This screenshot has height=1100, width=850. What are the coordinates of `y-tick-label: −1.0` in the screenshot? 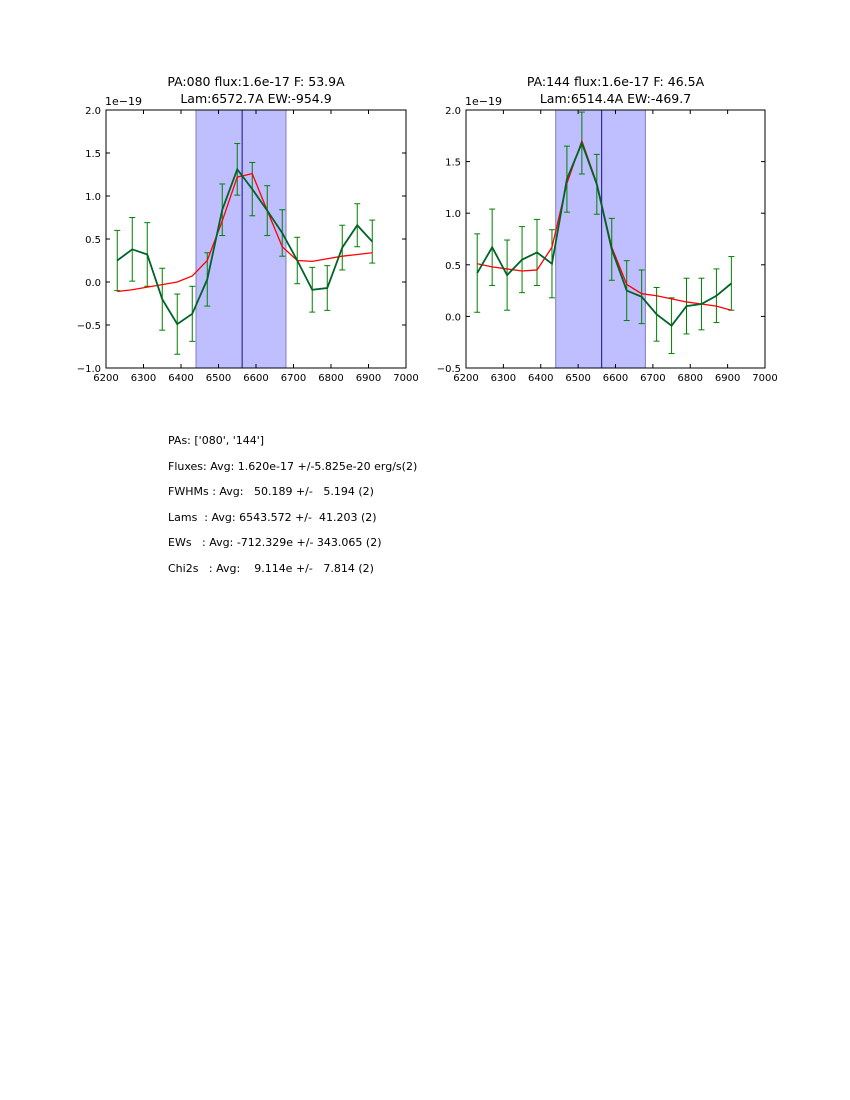 It's located at (89, 369).